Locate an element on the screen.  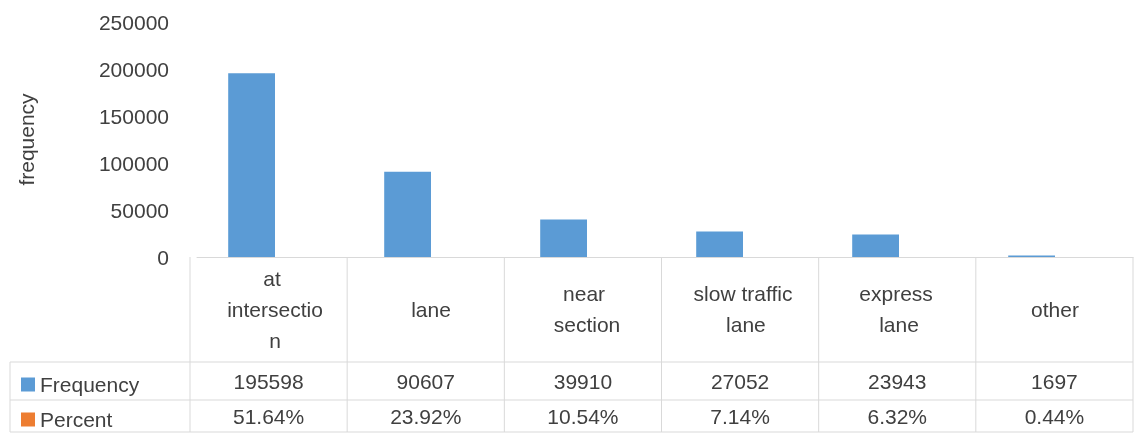
data-label: 90607 is located at coordinates (425, 381).